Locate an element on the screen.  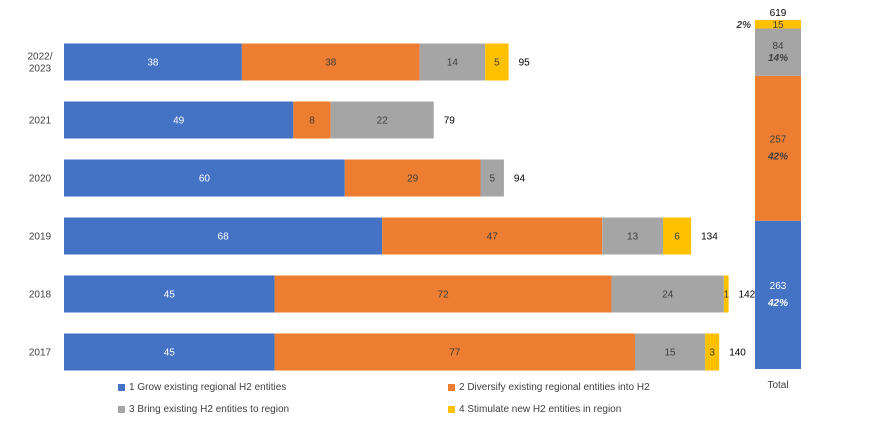
data-label: 49 is located at coordinates (179, 121).